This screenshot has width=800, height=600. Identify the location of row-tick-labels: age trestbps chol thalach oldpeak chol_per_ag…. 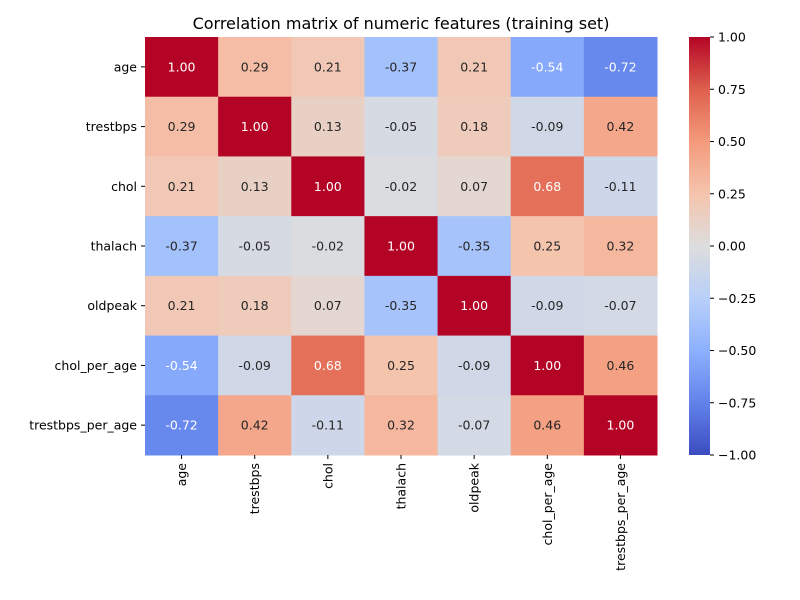
(87, 246).